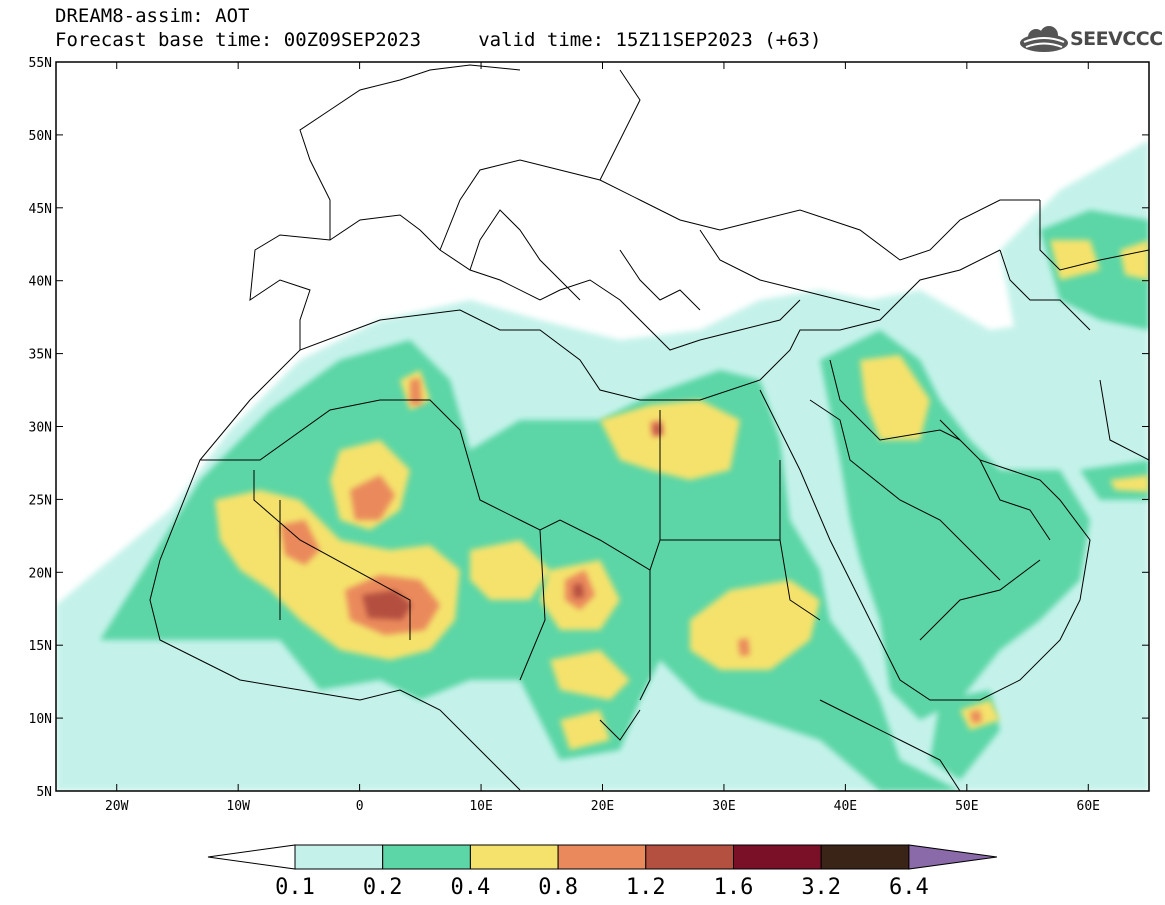 The width and height of the screenshot is (1165, 905). I want to click on lat-label: 40N, so click(40, 282).